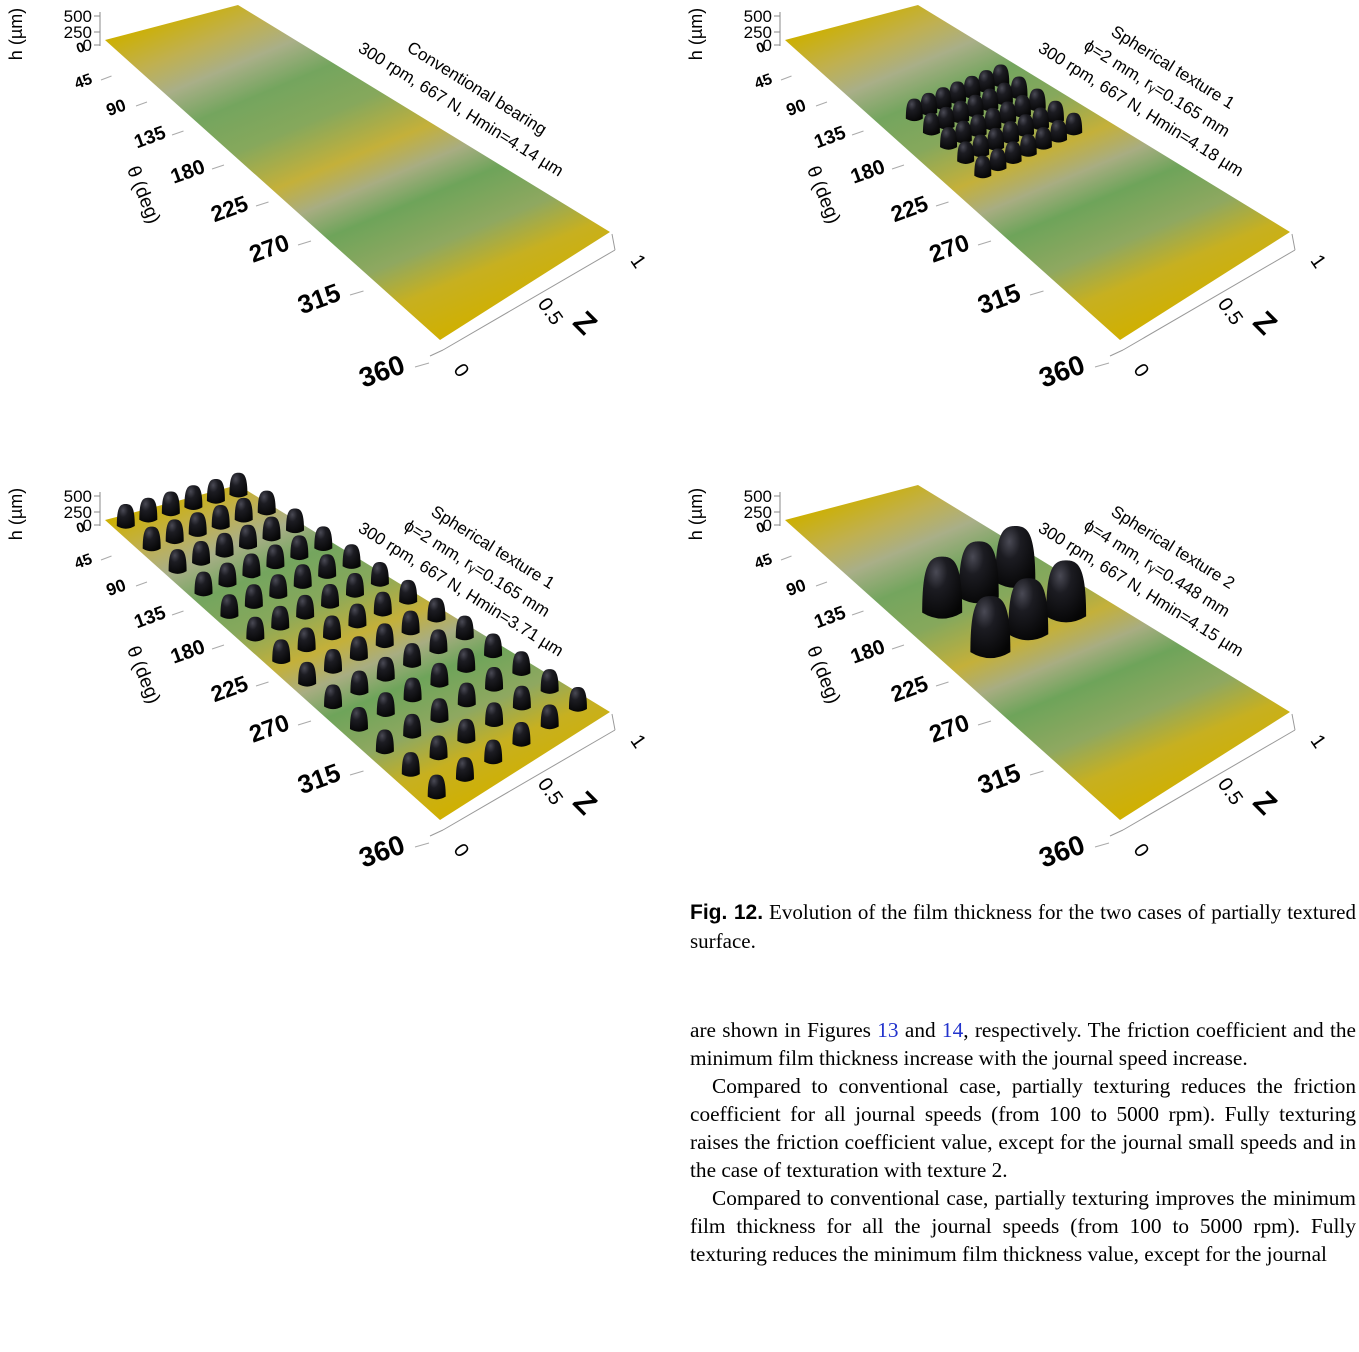  I want to click on theta-tick-label: 360, so click(1062, 371).